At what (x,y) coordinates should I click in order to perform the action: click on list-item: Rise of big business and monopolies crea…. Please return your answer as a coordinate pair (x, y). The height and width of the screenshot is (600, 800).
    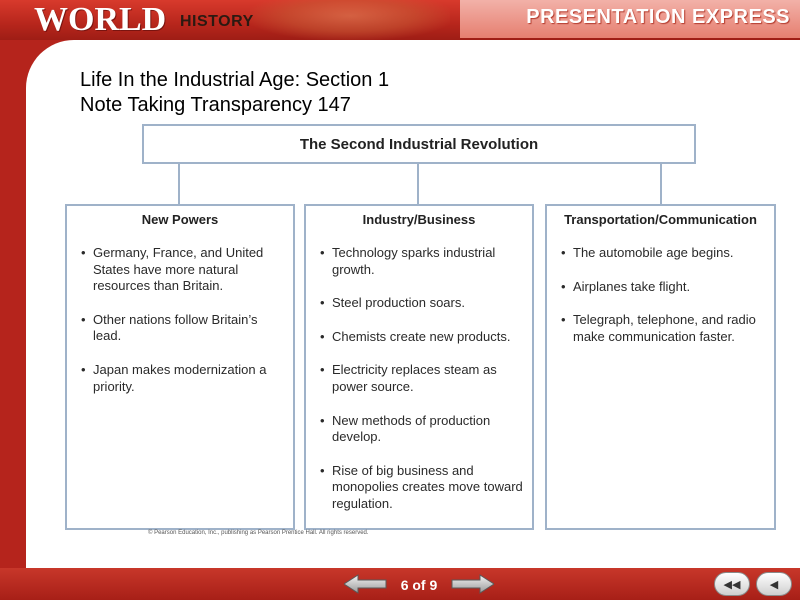
    Looking at the image, I should click on (423, 488).